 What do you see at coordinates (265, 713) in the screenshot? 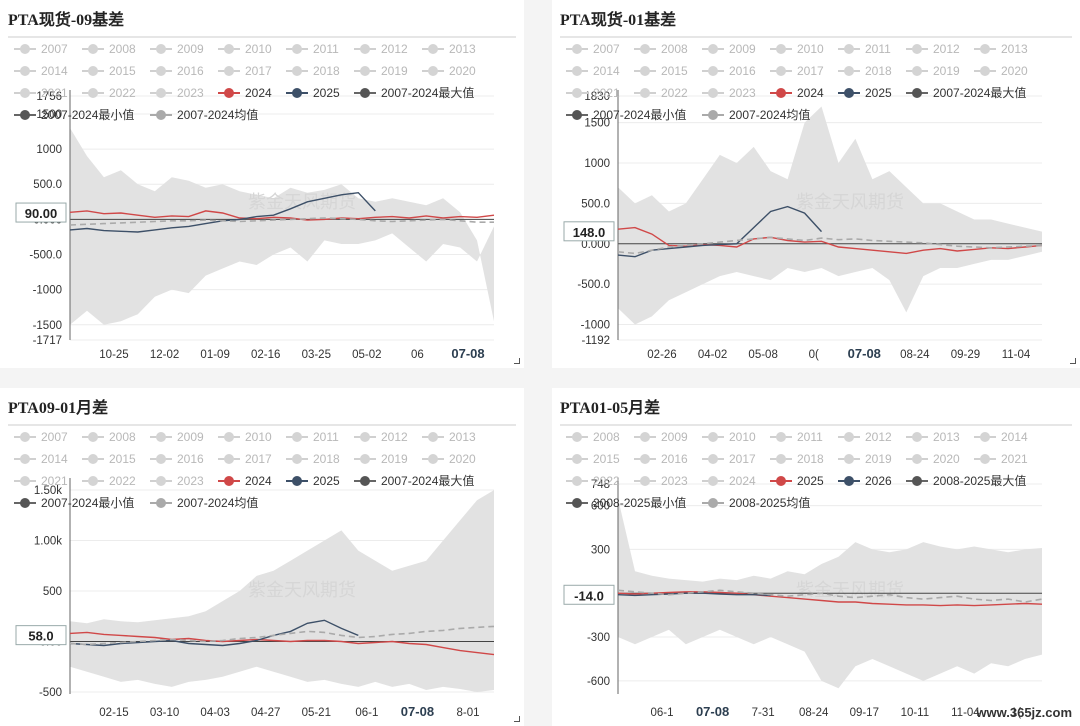
I see `x-tick-label: 04-27` at bounding box center [265, 713].